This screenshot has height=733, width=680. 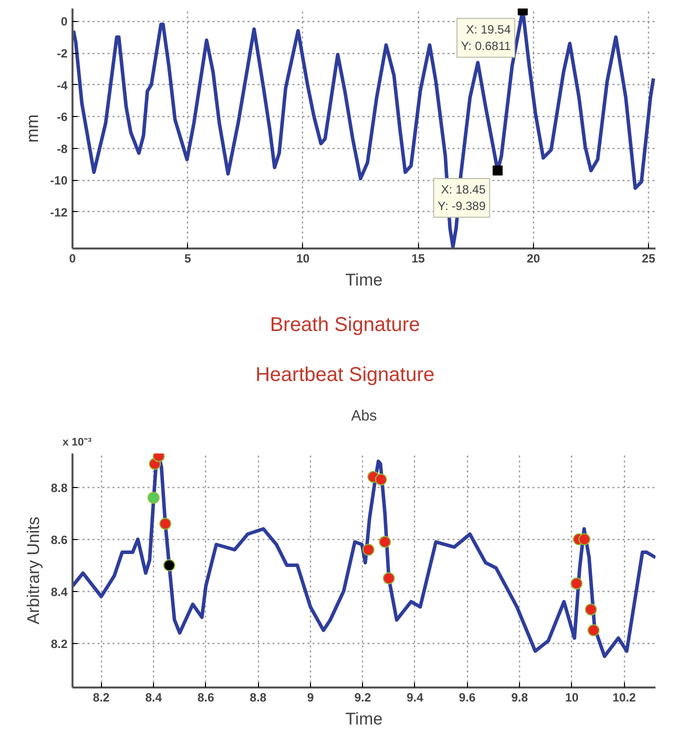 What do you see at coordinates (59, 591) in the screenshot?
I see `y-tick-label: 8.4` at bounding box center [59, 591].